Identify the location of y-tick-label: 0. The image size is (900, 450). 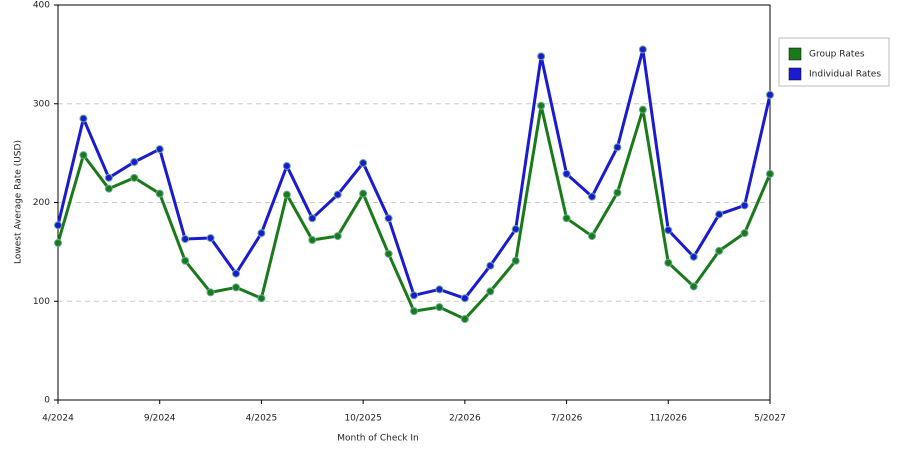
(47, 401).